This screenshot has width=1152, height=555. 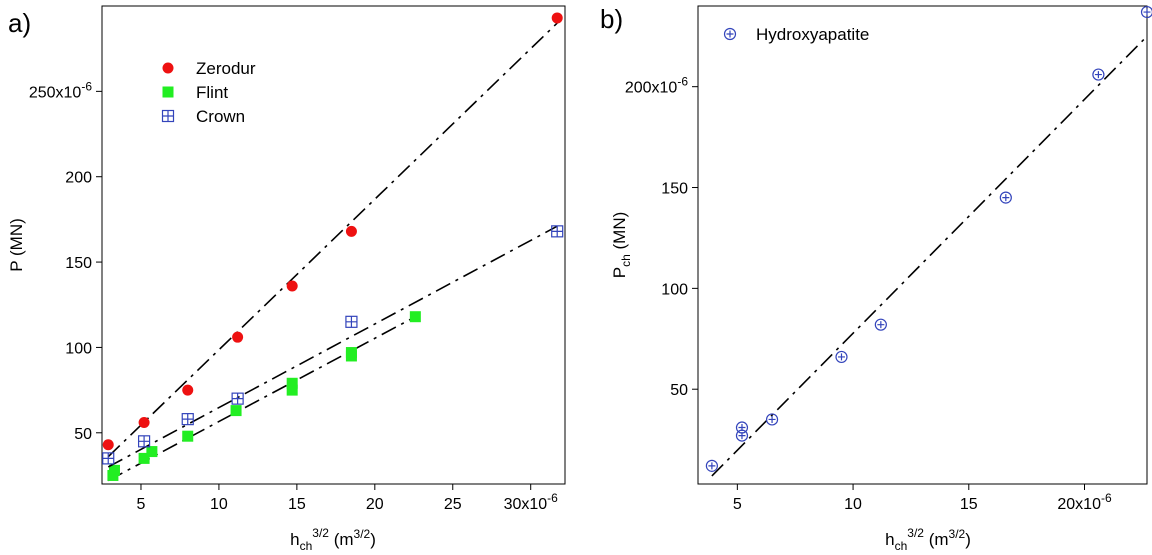 I want to click on x-tick-label: 20x10⁻⁶, so click(x=1084, y=502).